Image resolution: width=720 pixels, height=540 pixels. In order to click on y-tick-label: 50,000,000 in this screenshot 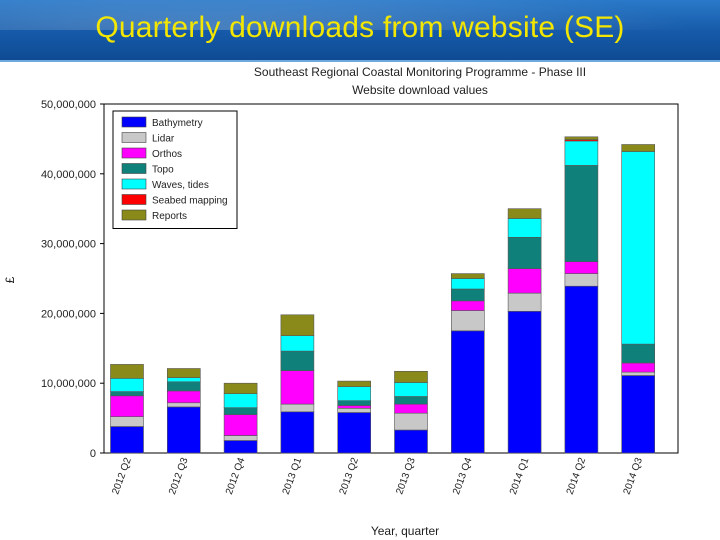, I will do `click(68, 105)`.